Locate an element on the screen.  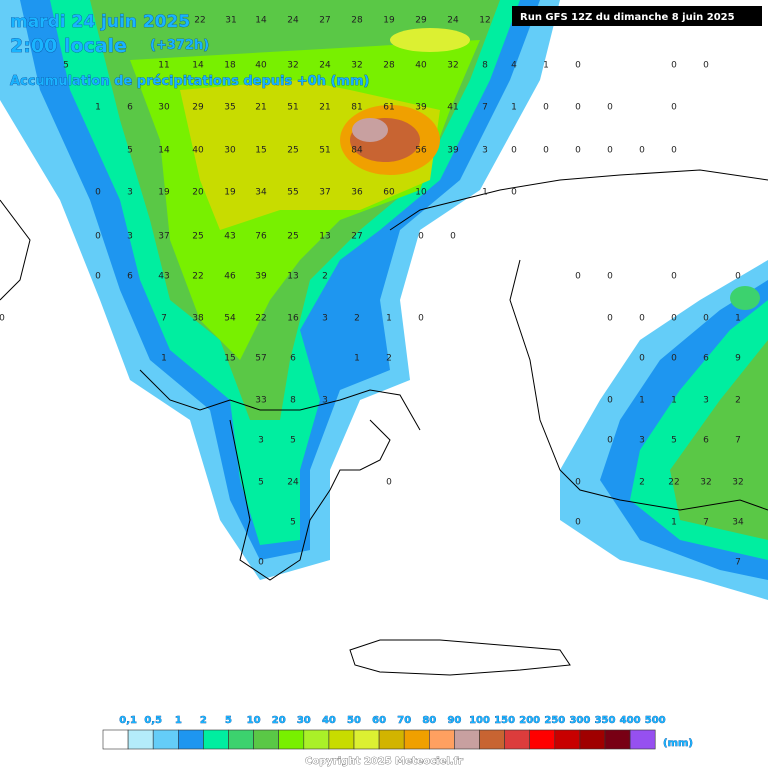
grid-value: 43 is located at coordinates (229, 237).